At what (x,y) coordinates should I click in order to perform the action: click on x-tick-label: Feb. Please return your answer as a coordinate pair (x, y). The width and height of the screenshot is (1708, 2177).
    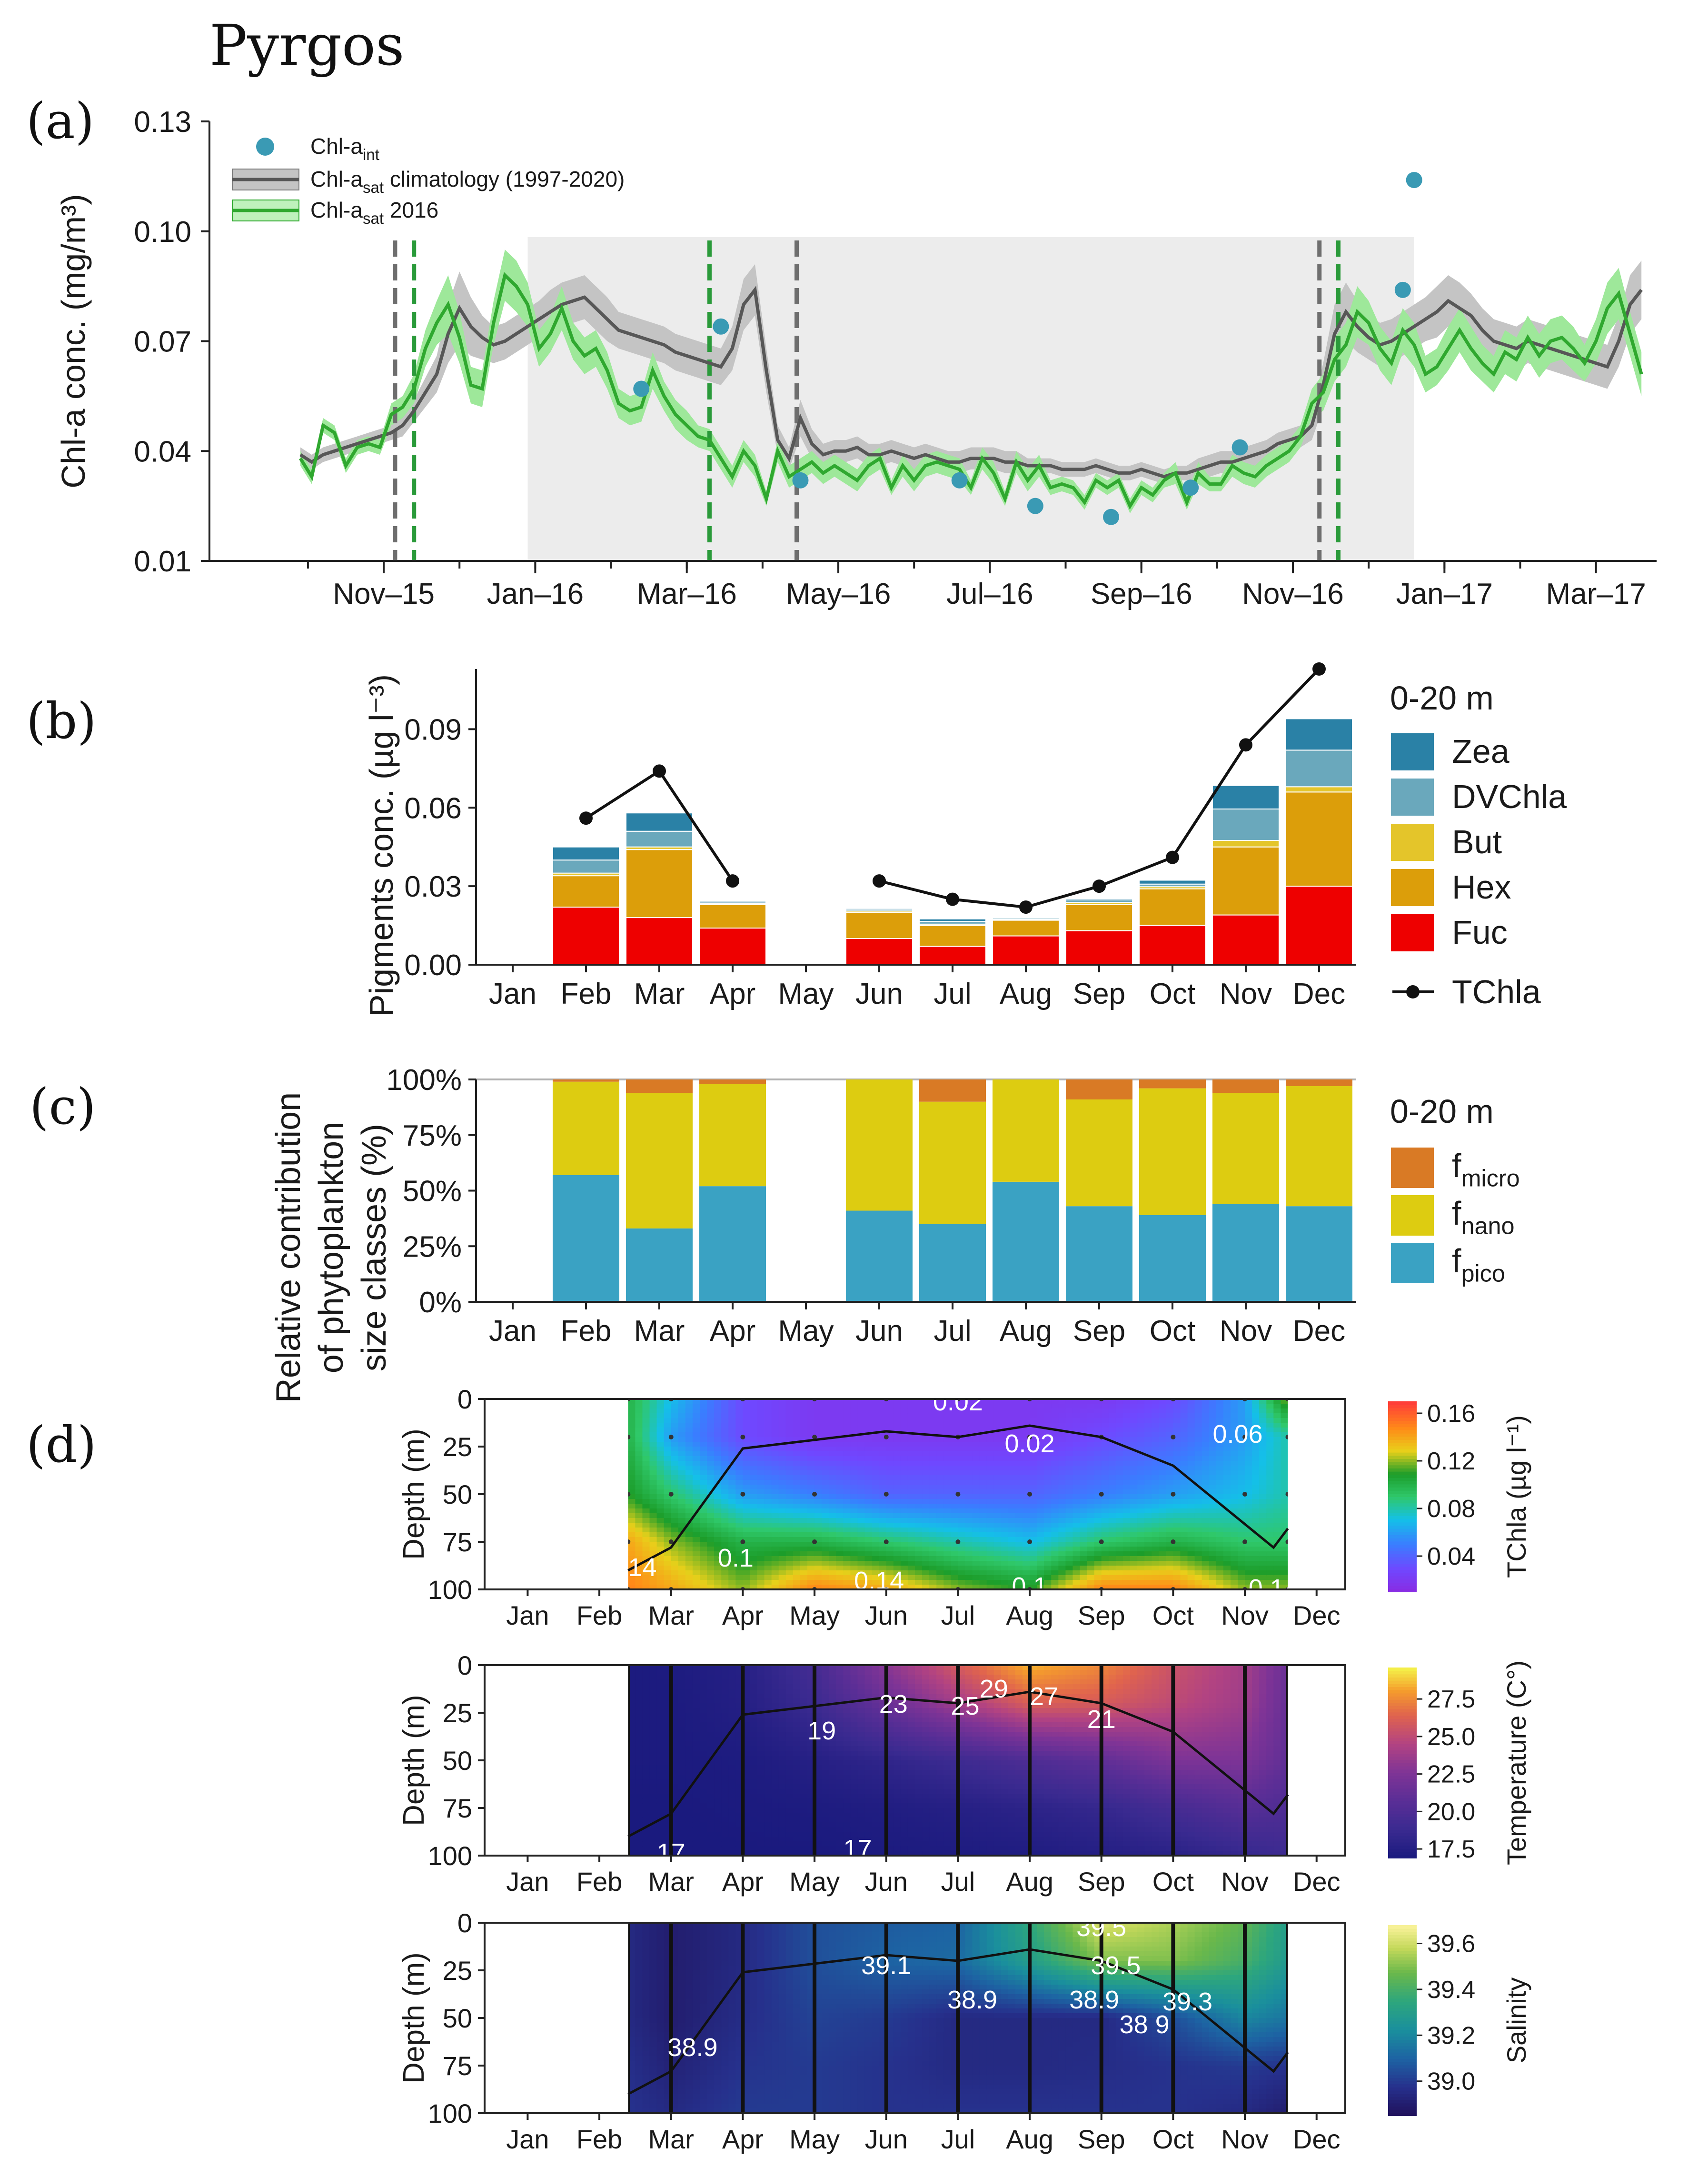
    Looking at the image, I should click on (586, 994).